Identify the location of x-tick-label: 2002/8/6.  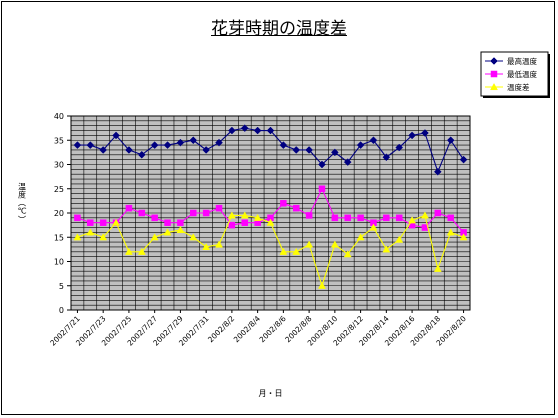
(273, 329).